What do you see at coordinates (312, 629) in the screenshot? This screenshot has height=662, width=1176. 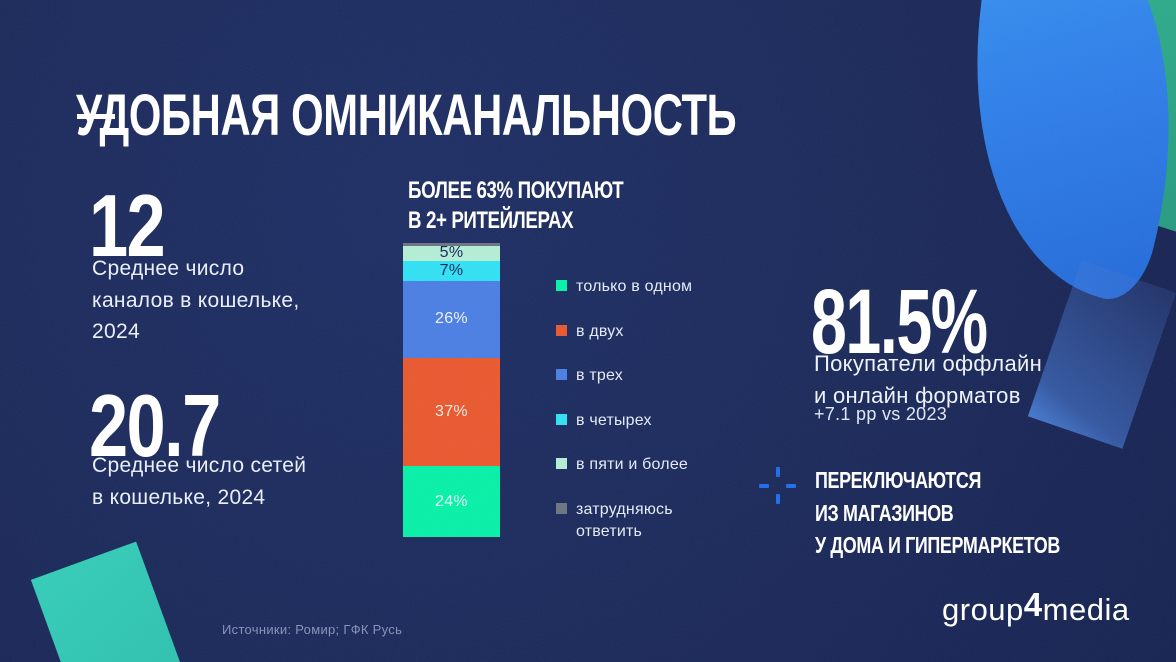 I see `source-note: Источники: Ромир; ГФК Русь` at bounding box center [312, 629].